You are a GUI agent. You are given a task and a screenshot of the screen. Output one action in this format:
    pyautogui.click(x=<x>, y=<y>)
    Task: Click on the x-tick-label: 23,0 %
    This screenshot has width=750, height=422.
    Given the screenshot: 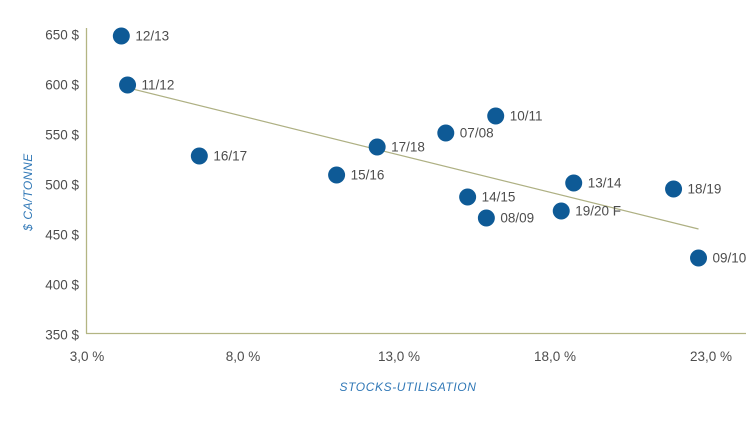 What is the action you would take?
    pyautogui.click(x=711, y=356)
    